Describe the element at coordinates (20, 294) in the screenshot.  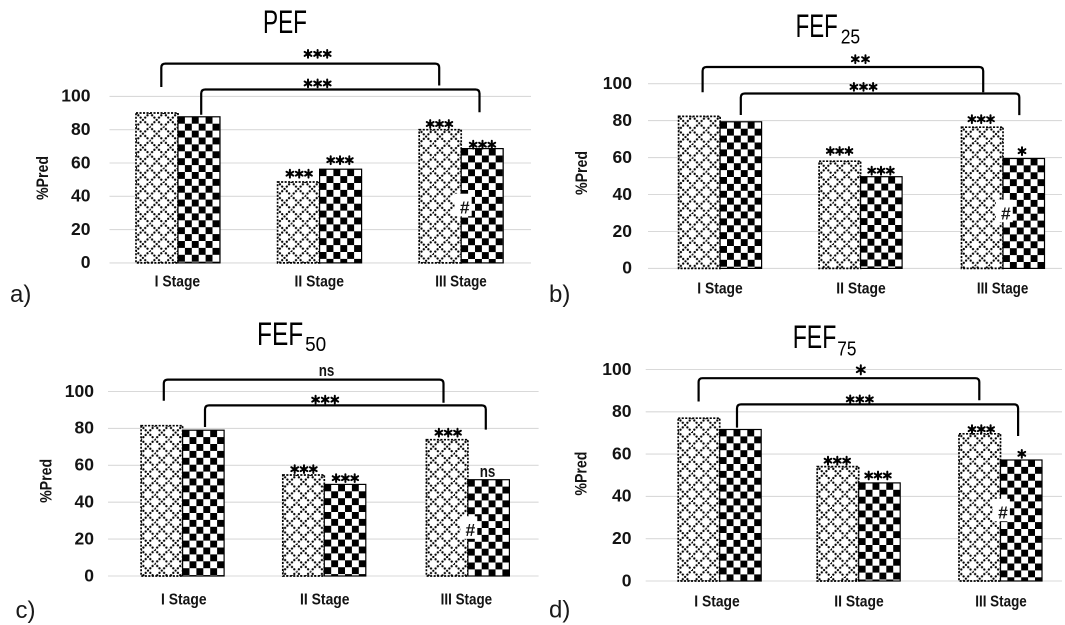
I see `svg-text: a)` at that location.